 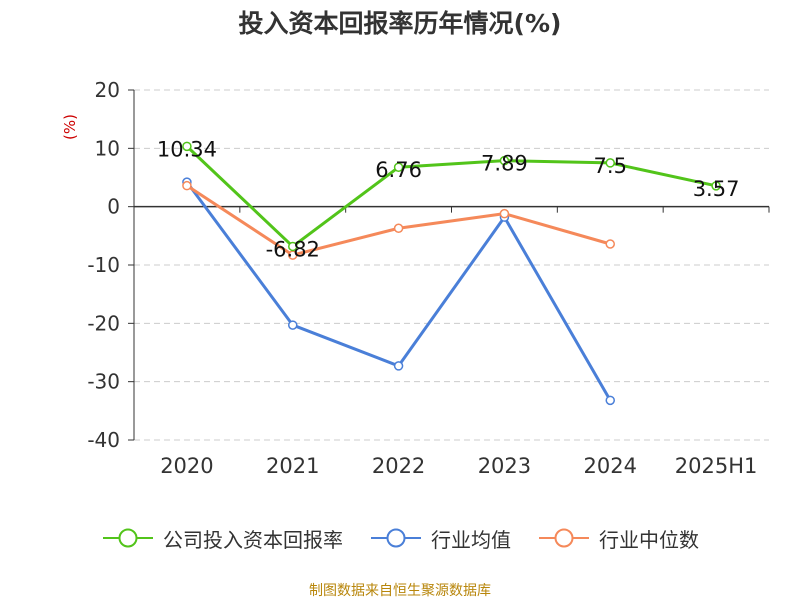 I want to click on legend-label-industry-median: 行业中位数, so click(x=649, y=539).